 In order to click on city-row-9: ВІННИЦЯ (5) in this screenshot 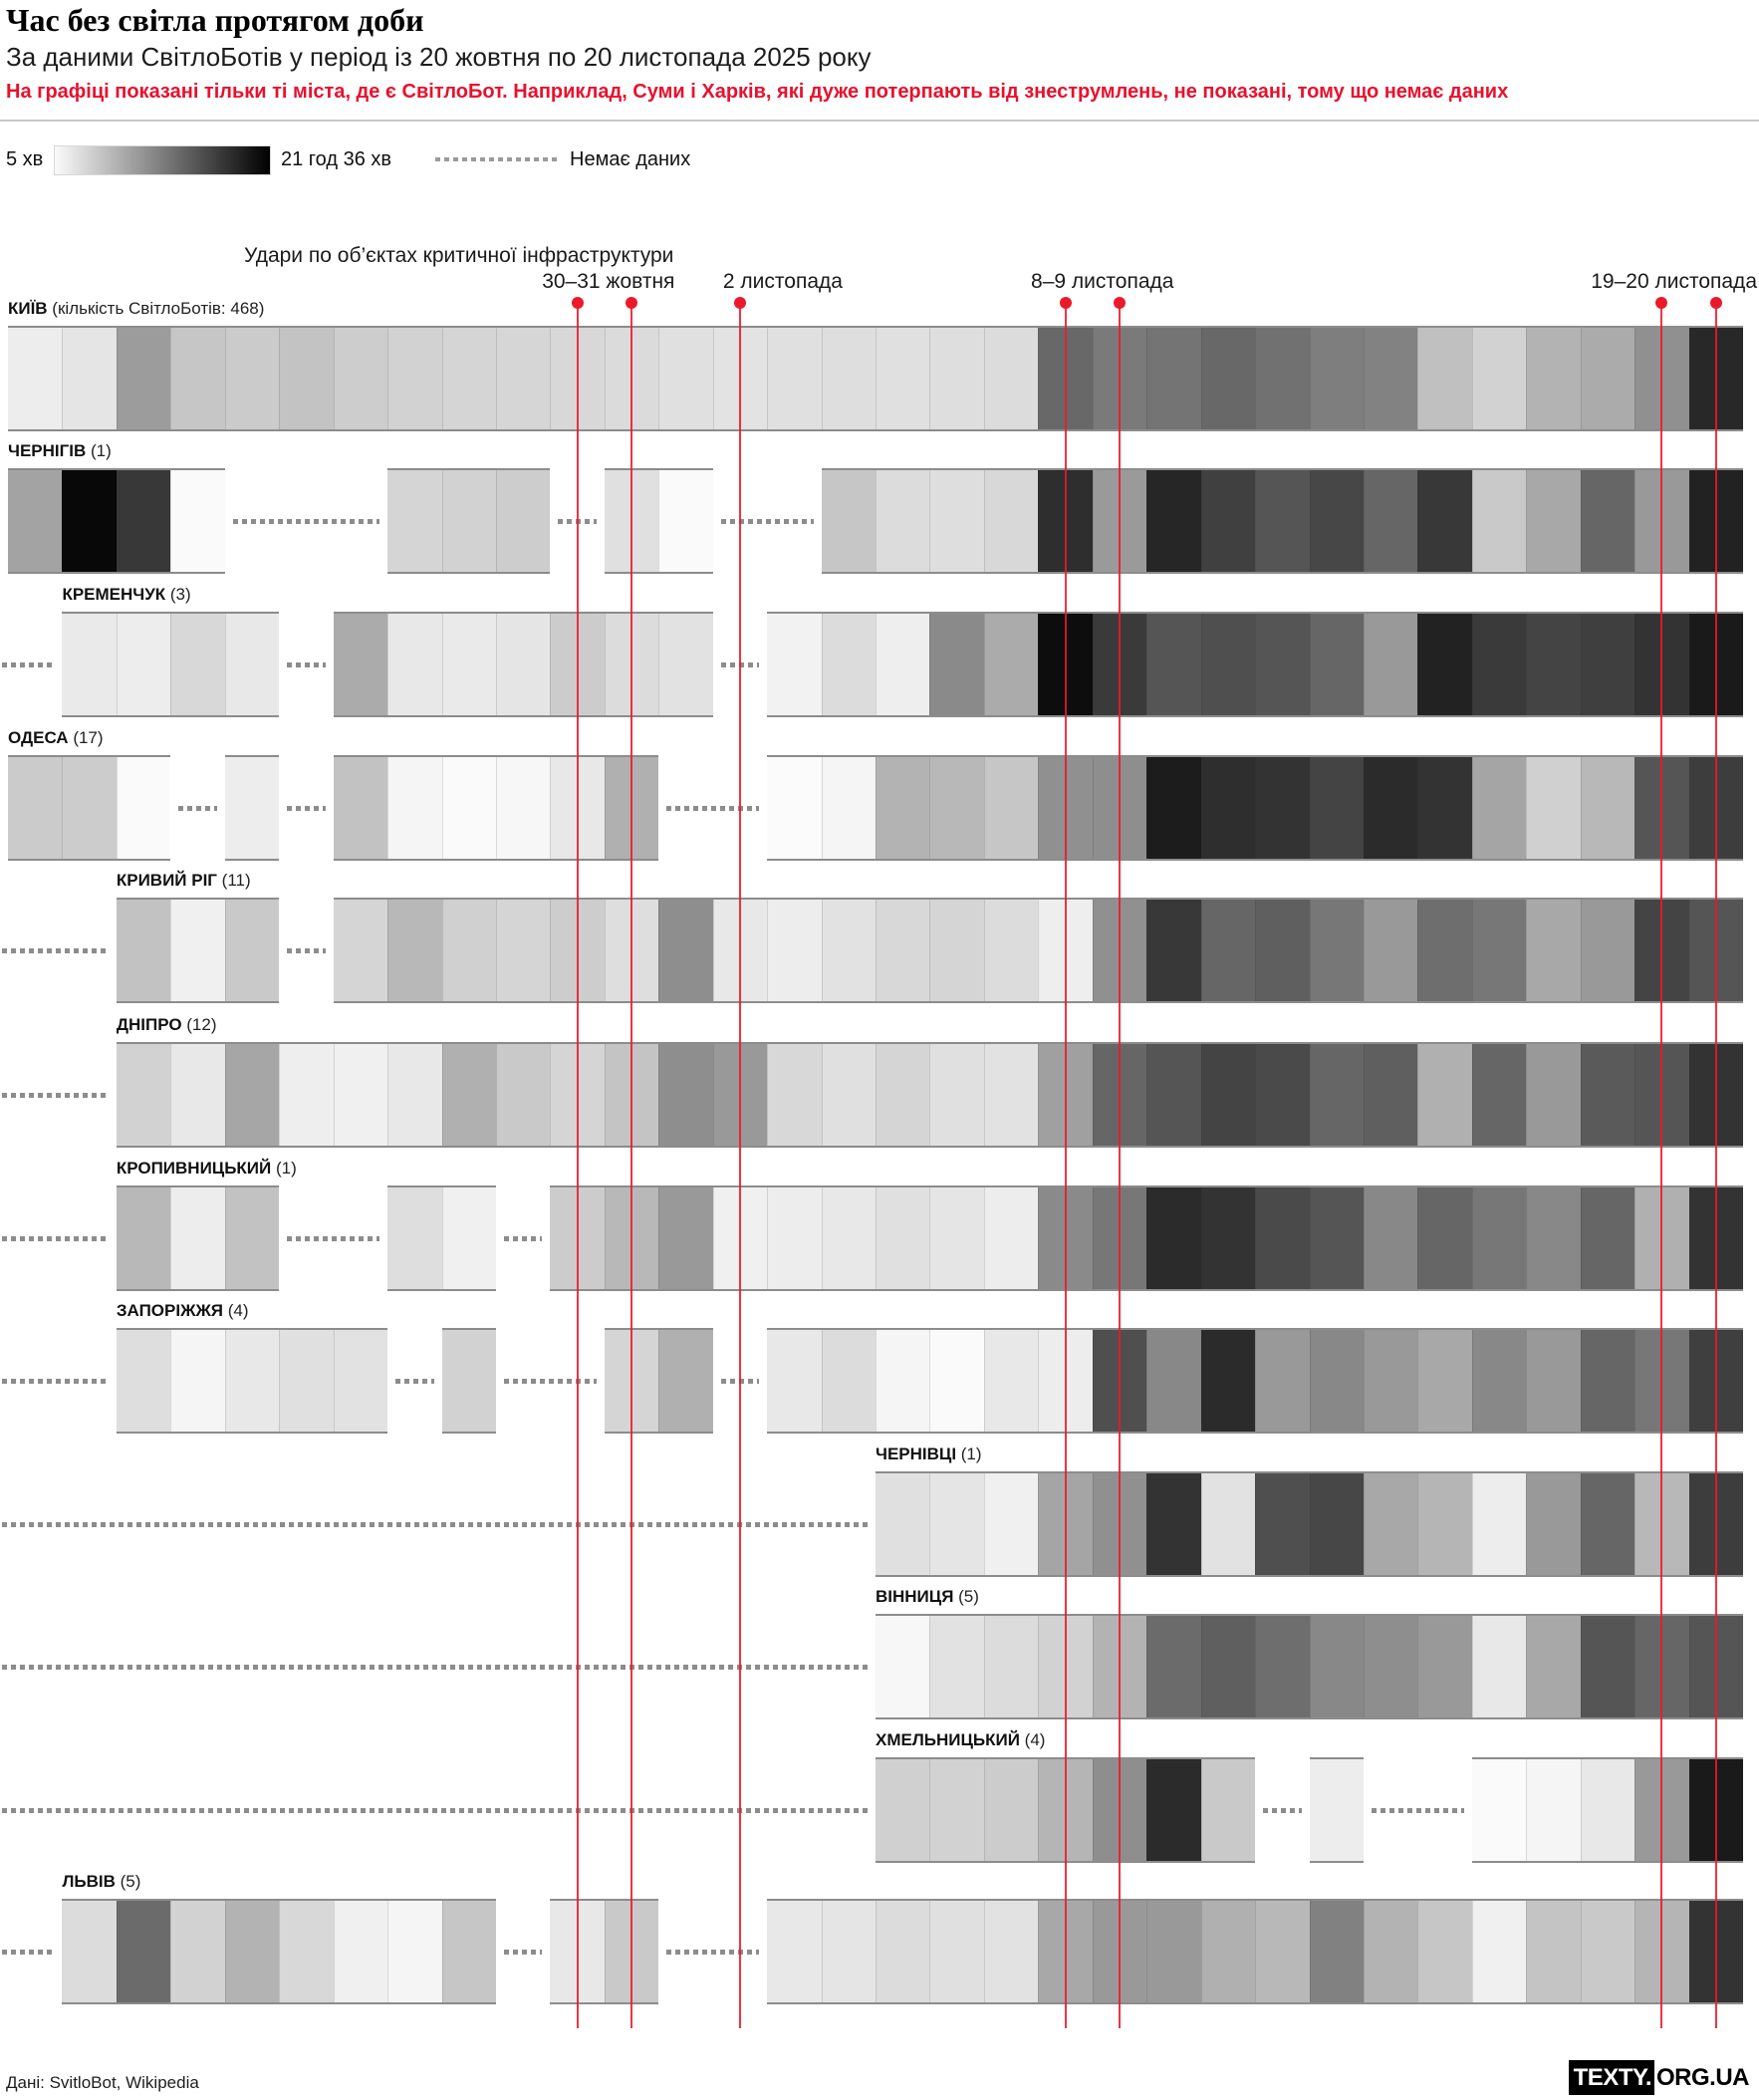, I will do `click(879, 1653)`.